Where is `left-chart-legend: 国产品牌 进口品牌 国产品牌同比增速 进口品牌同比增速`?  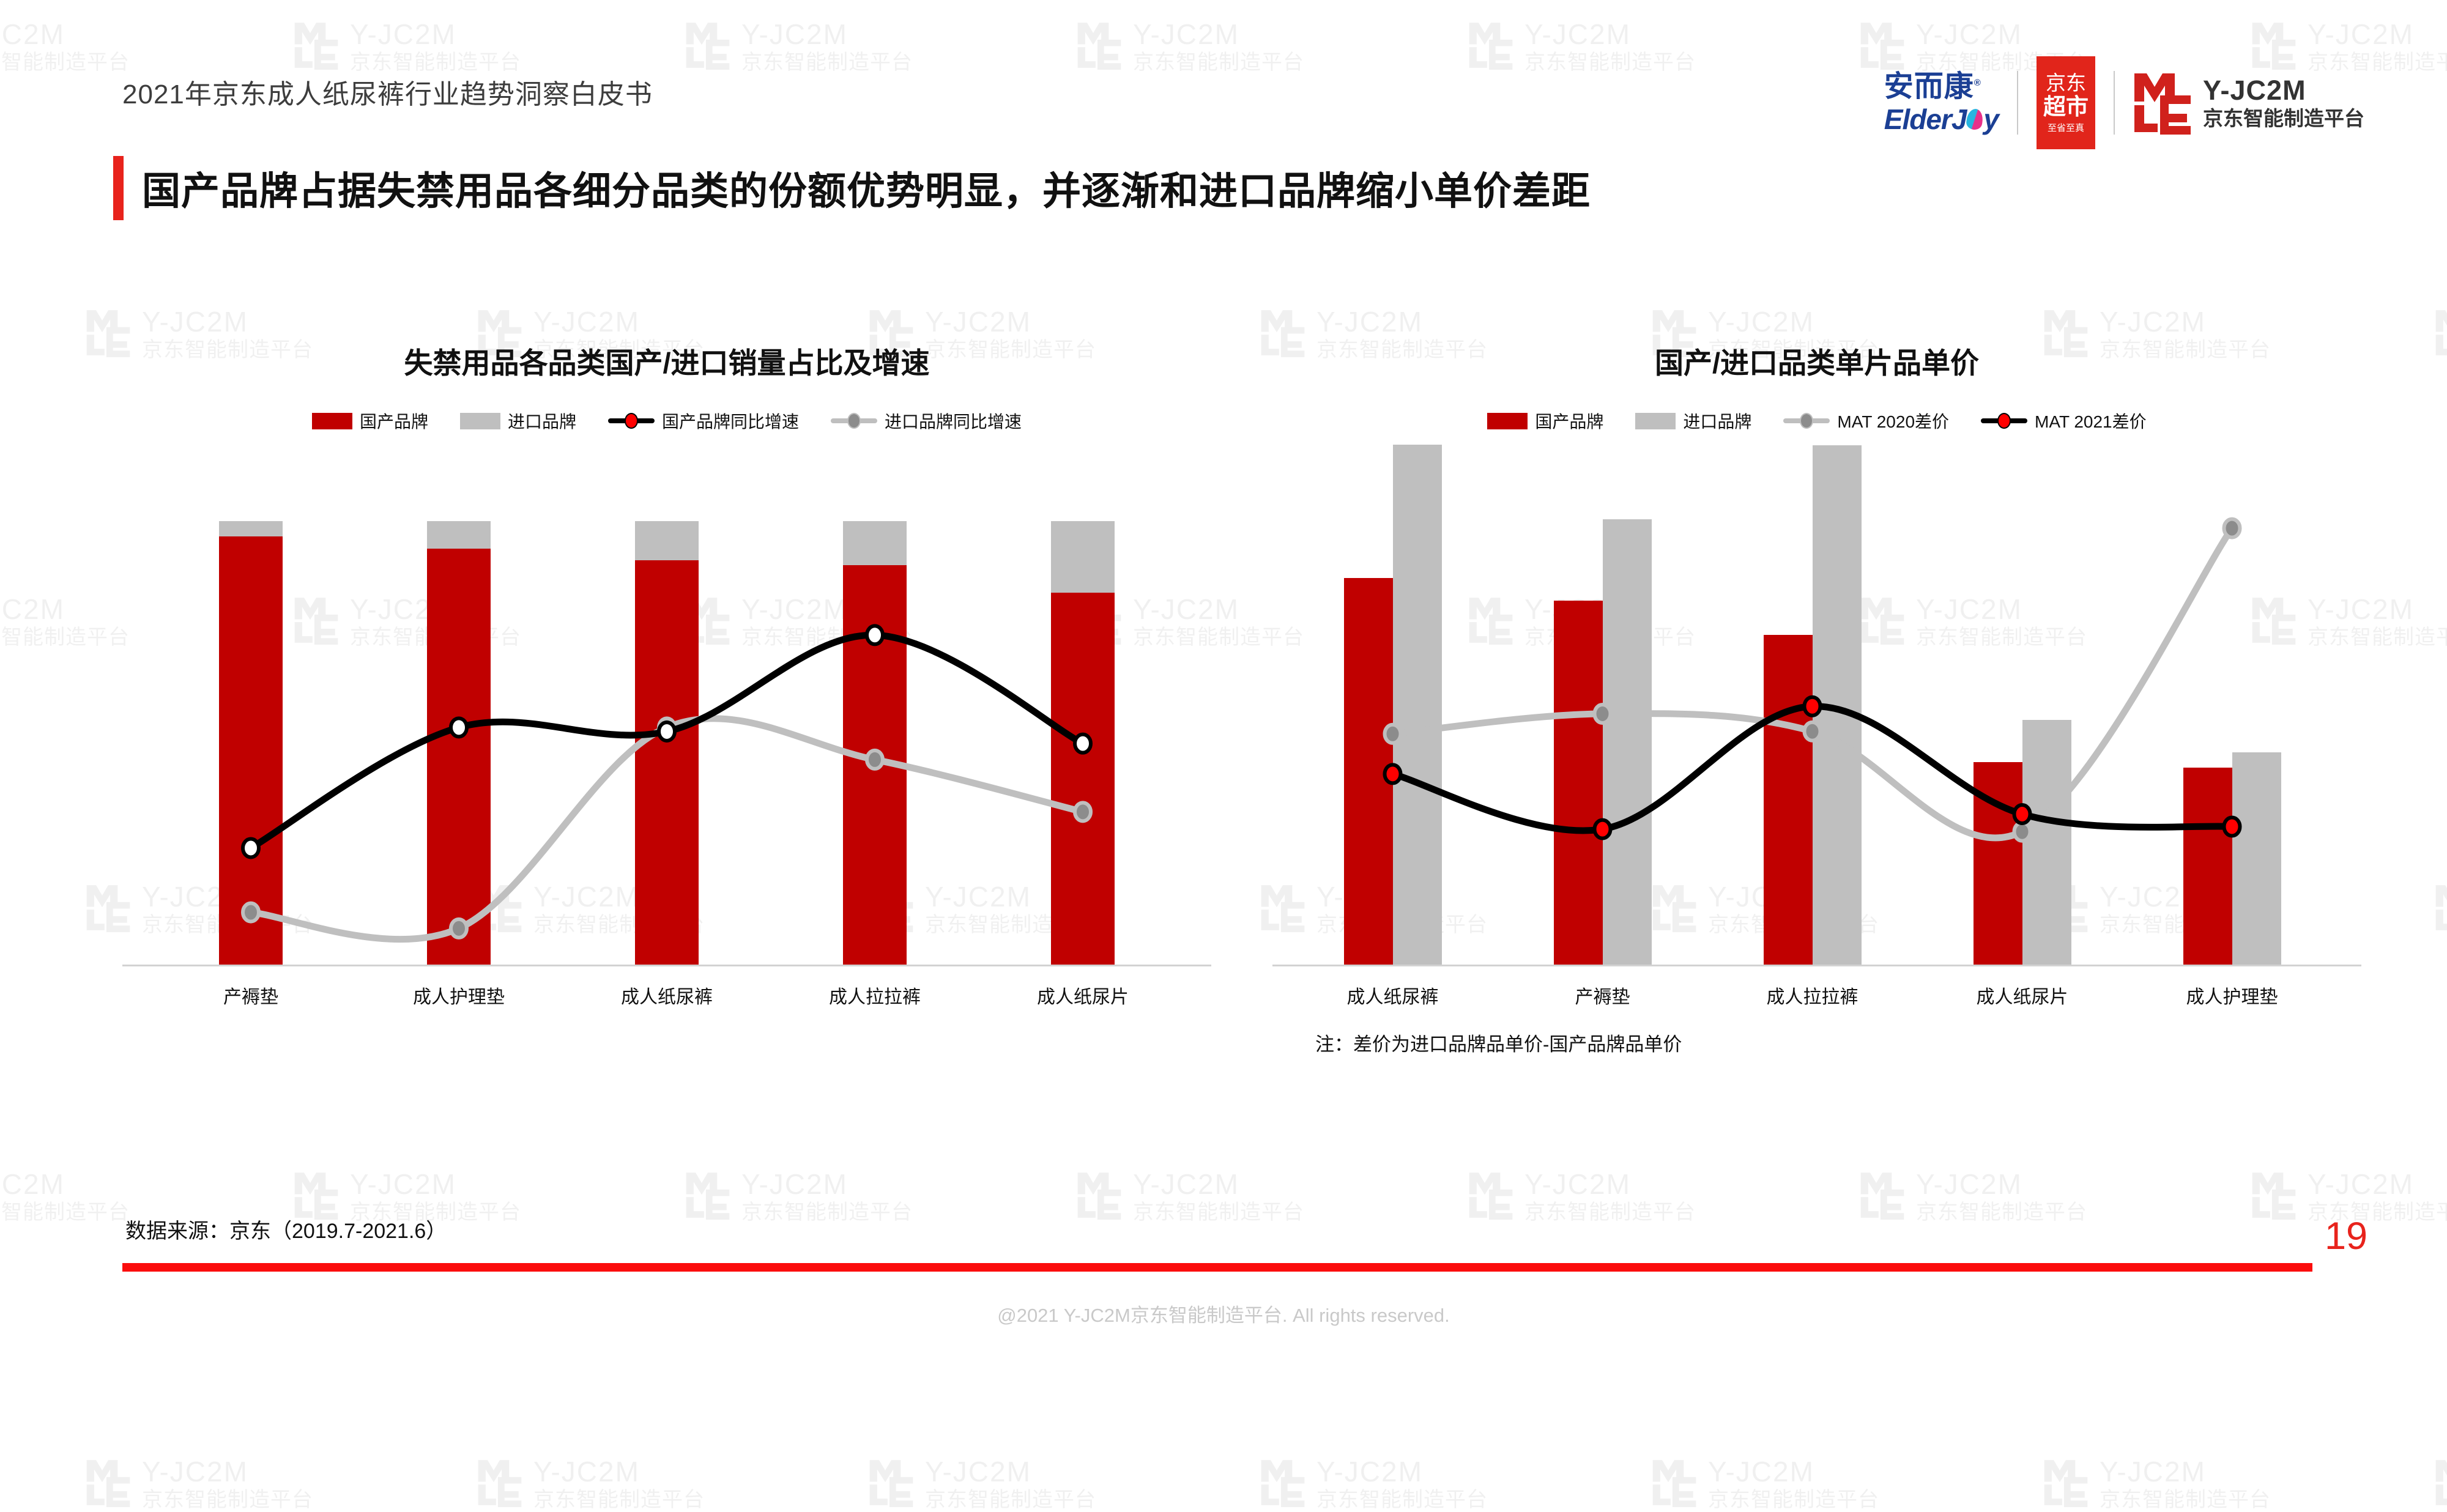 left-chart-legend: 国产品牌 进口品牌 国产品牌同比增速 进口品牌同比增速 is located at coordinates (667, 421).